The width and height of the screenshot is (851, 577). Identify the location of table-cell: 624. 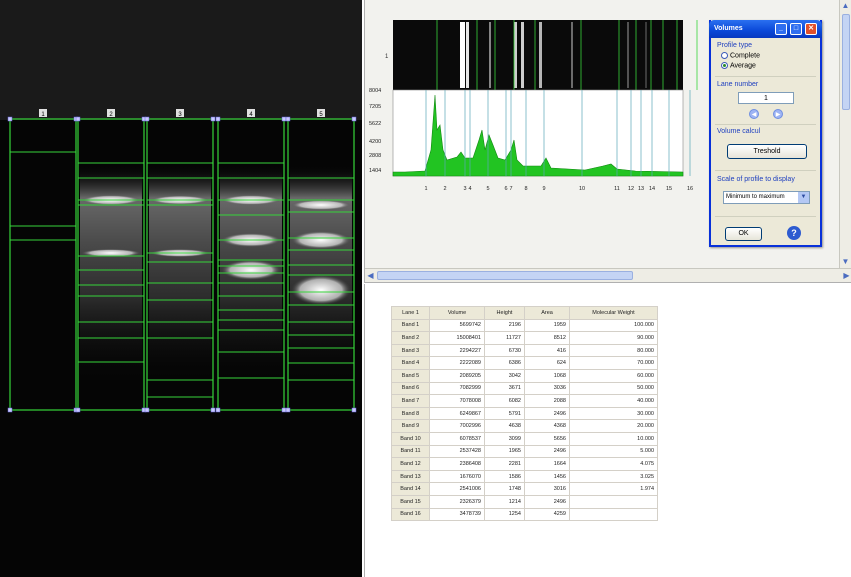
(547, 363).